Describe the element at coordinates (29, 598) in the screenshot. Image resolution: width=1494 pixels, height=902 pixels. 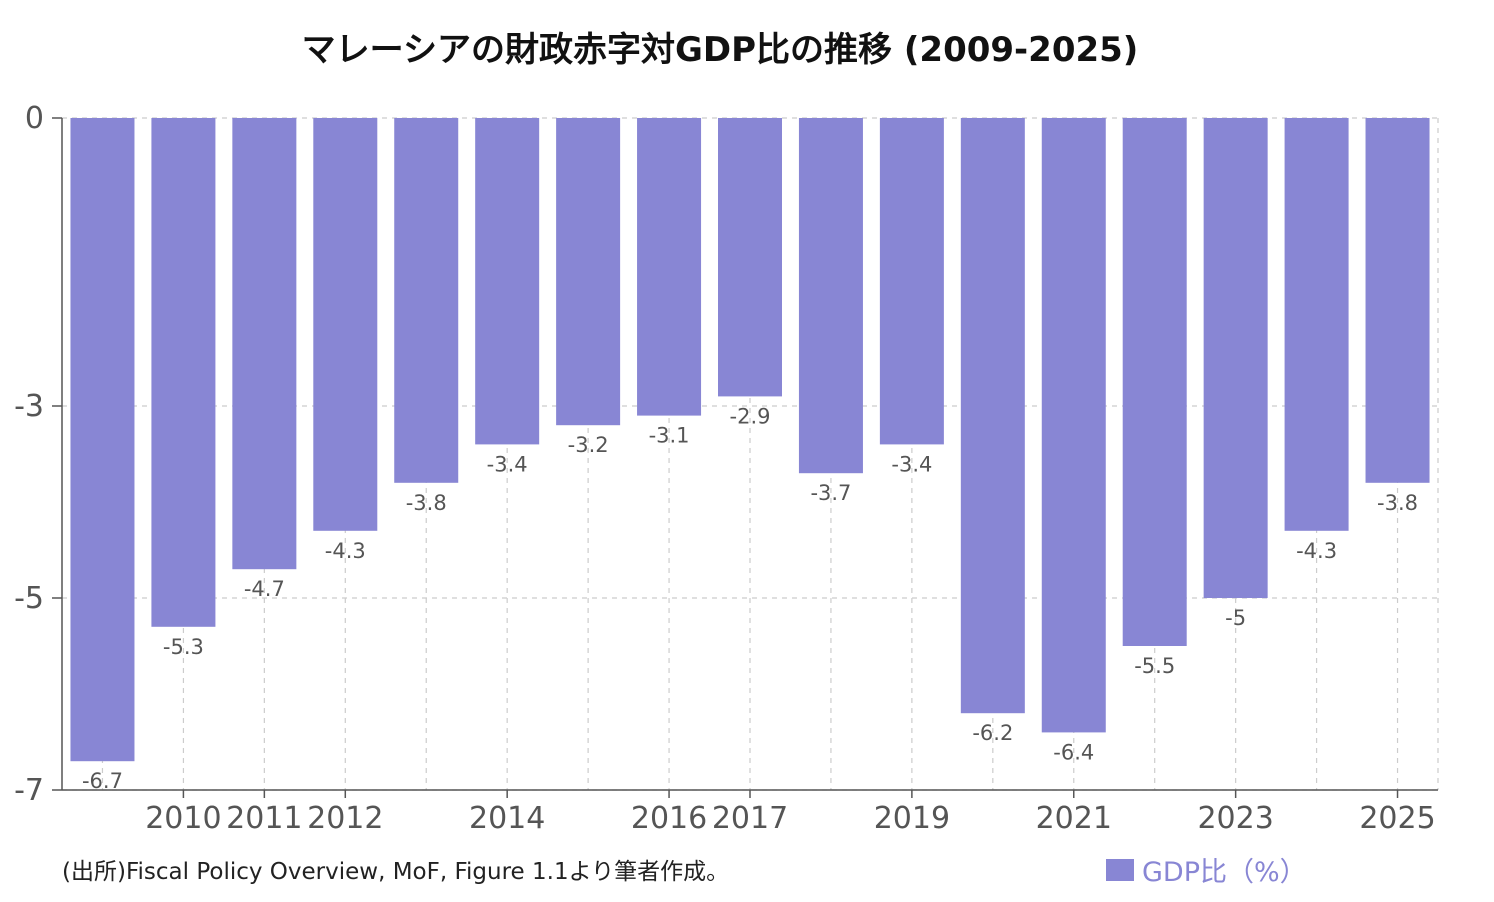
I see `y-tick-label: -5` at that location.